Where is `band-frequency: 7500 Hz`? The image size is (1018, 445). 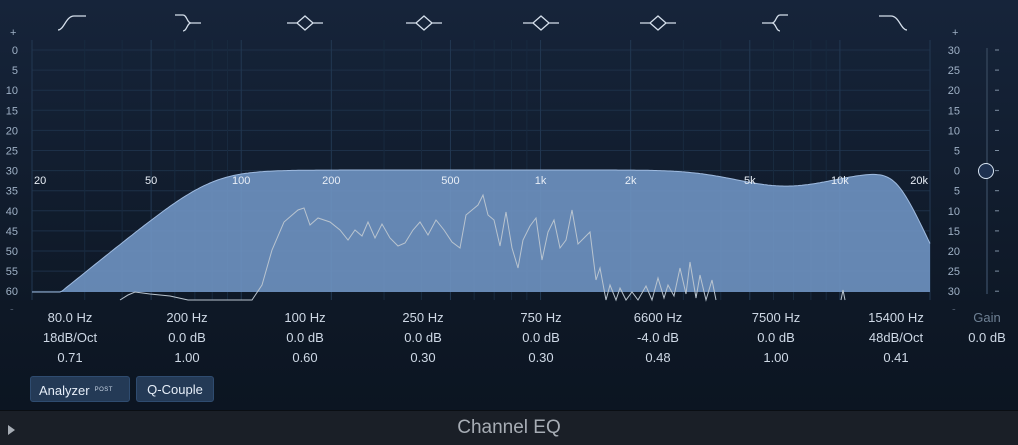
band-frequency: 7500 Hz is located at coordinates (776, 317).